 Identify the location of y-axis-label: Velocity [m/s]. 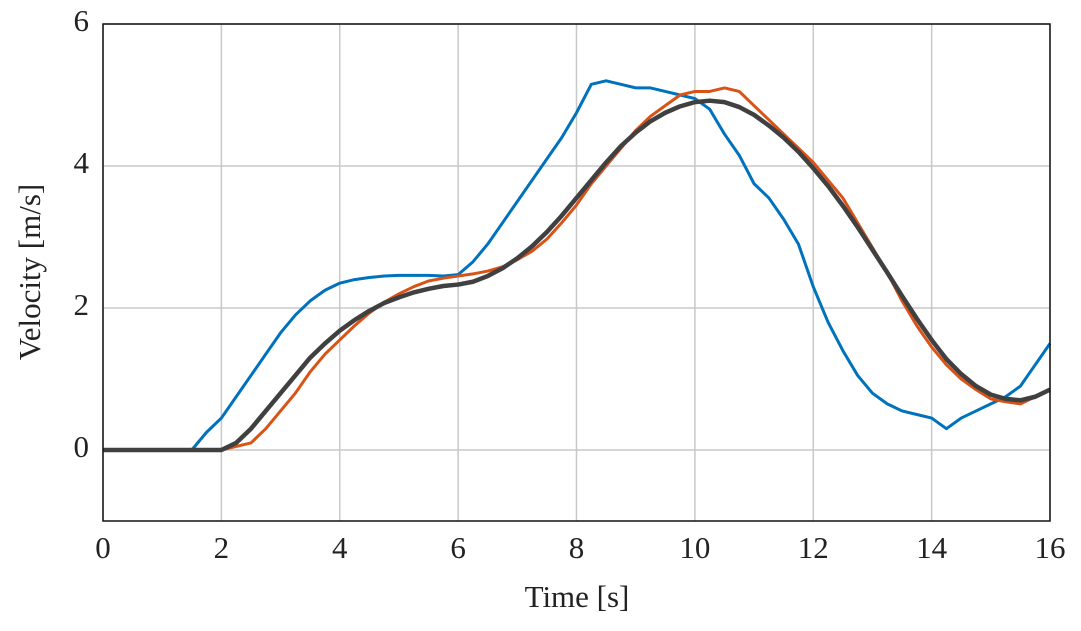
(29, 272).